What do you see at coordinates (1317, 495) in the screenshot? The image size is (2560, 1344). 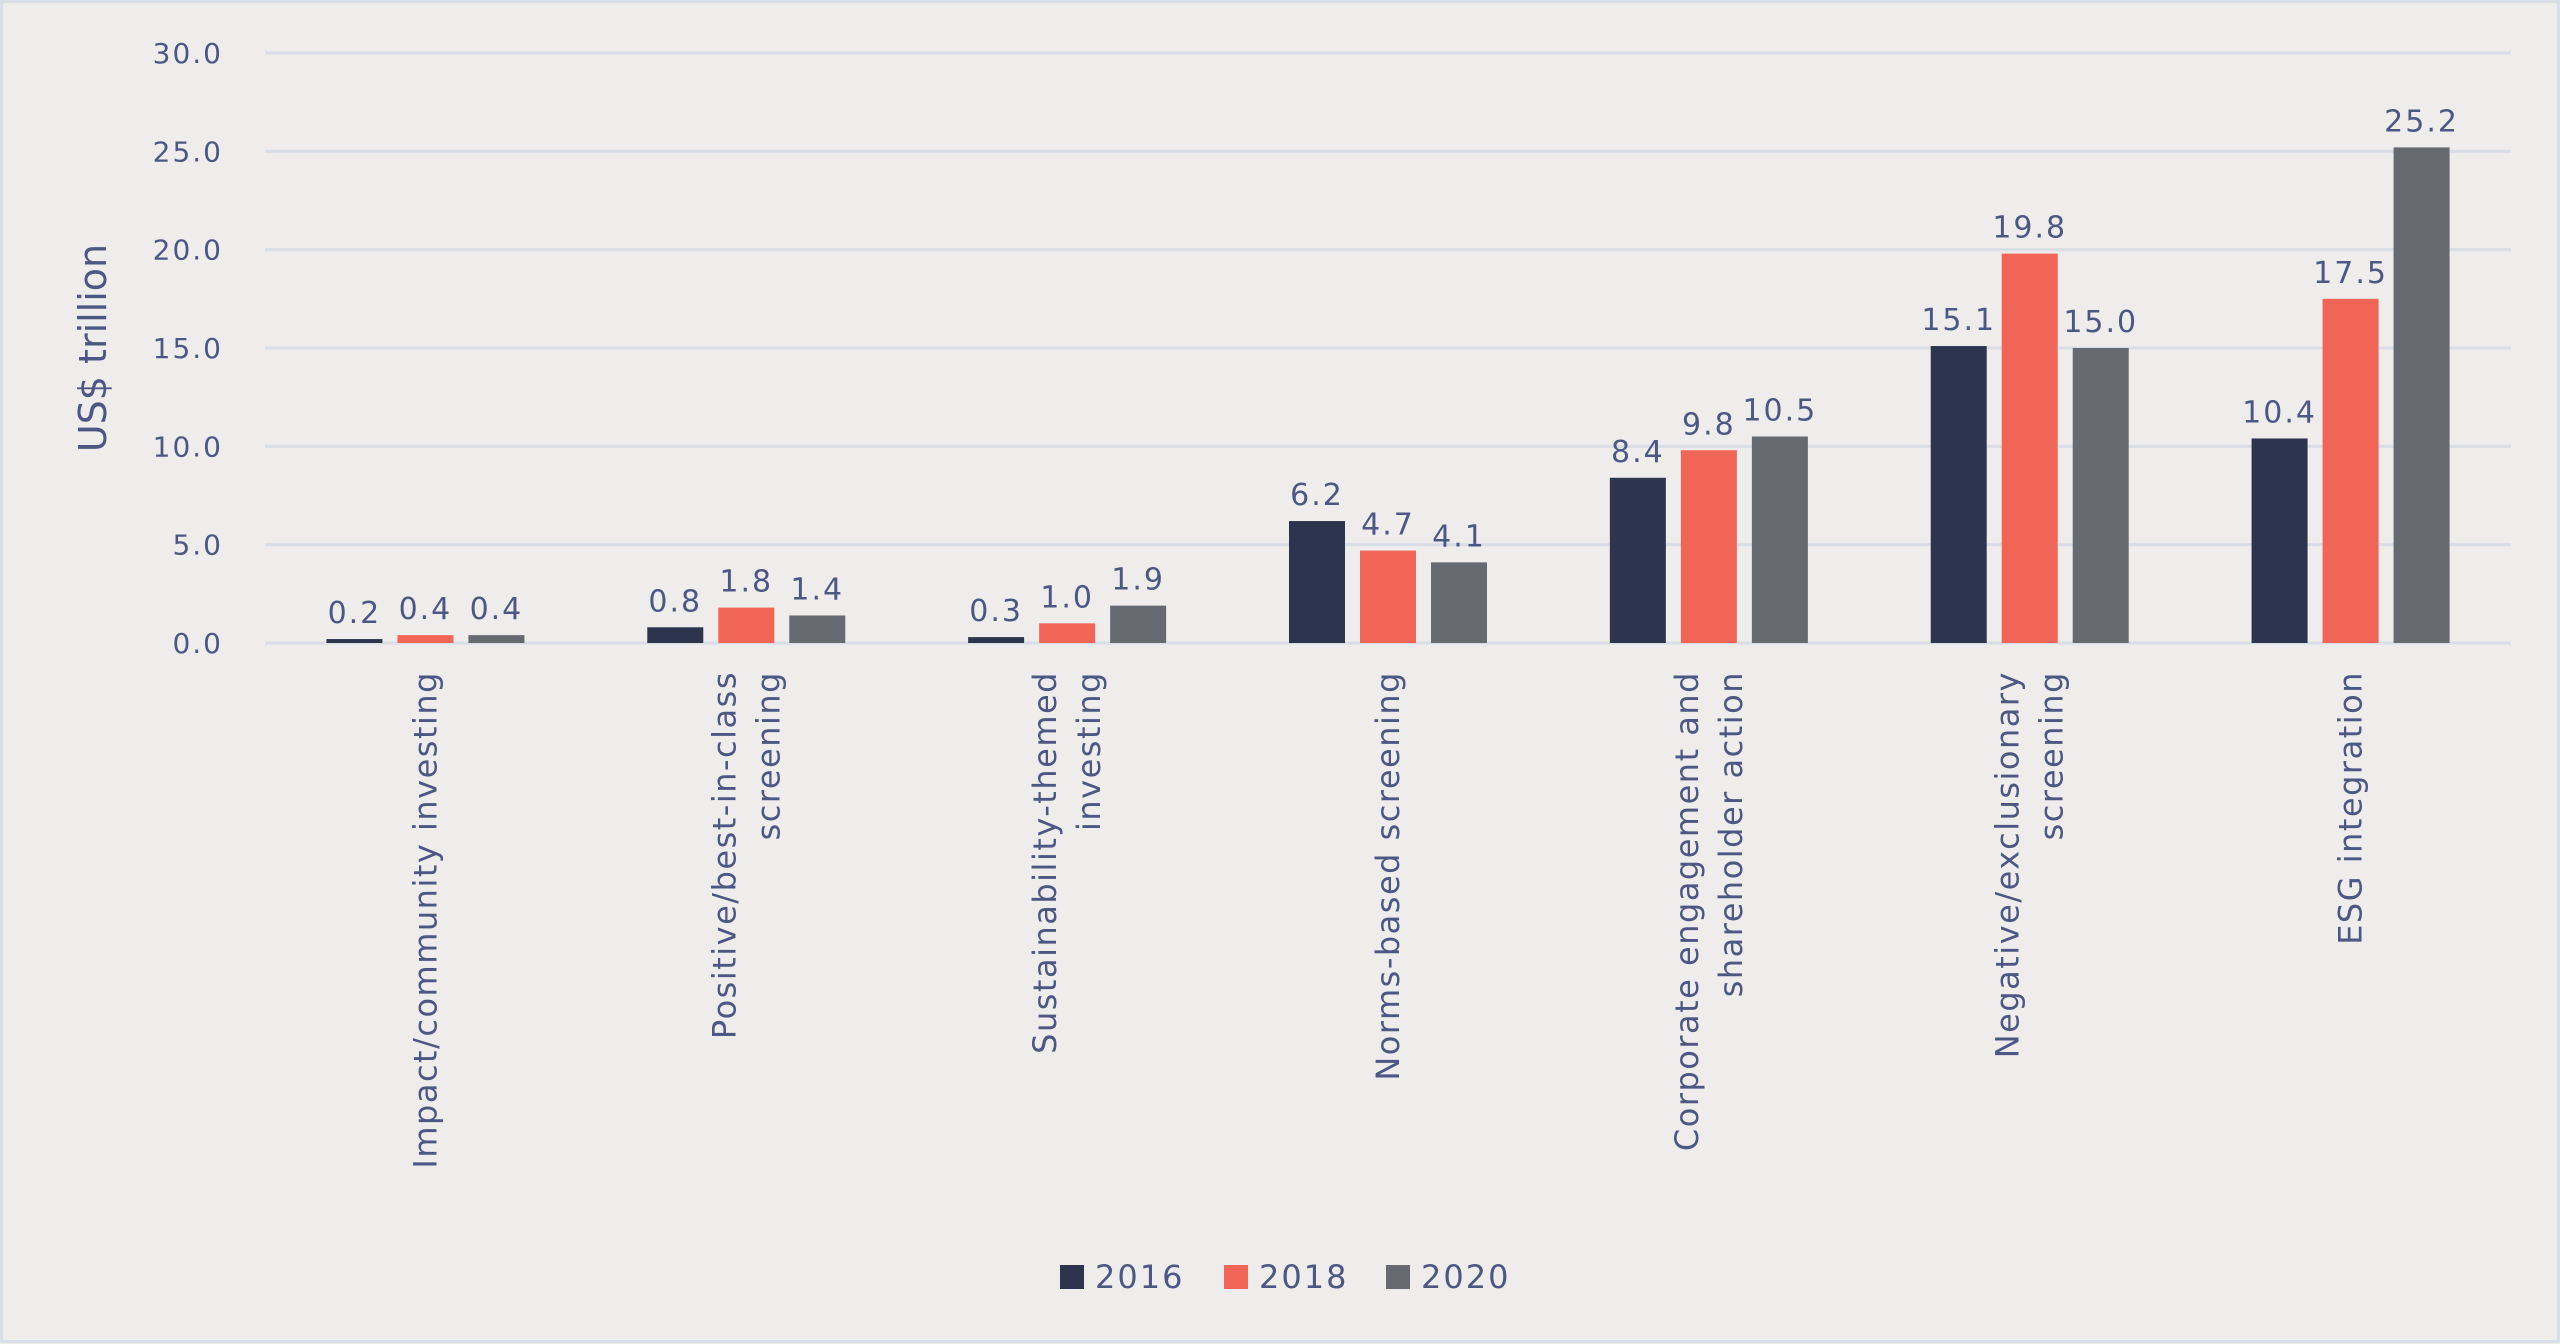 I see `data-label: 6.2` at bounding box center [1317, 495].